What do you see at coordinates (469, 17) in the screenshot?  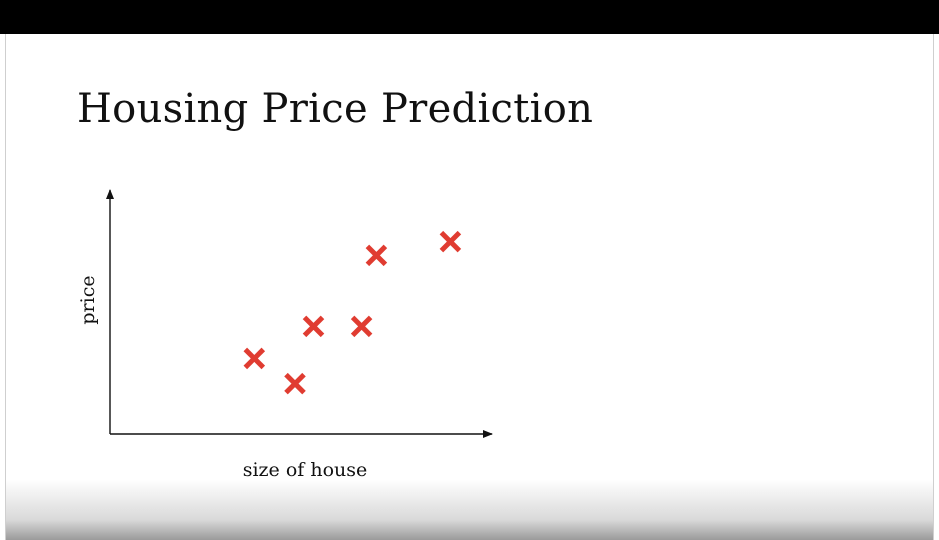 I see `video-letterbox-bar` at bounding box center [469, 17].